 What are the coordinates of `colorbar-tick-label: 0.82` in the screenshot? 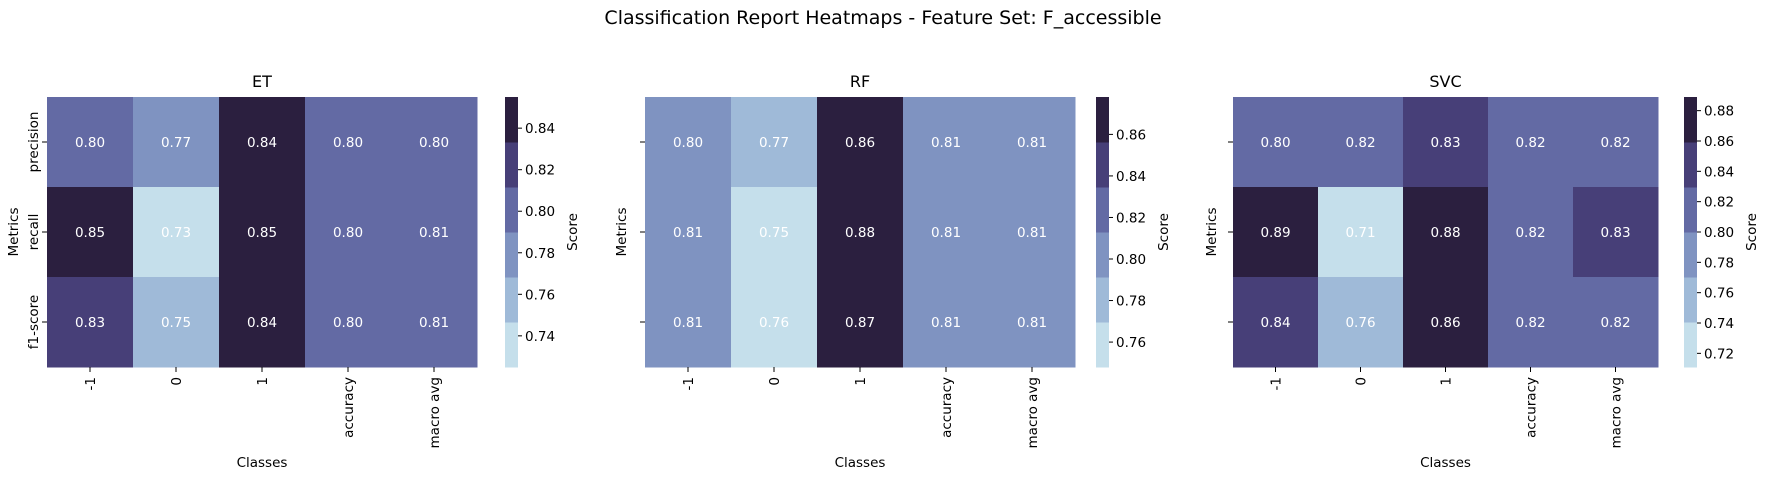 It's located at (540, 171).